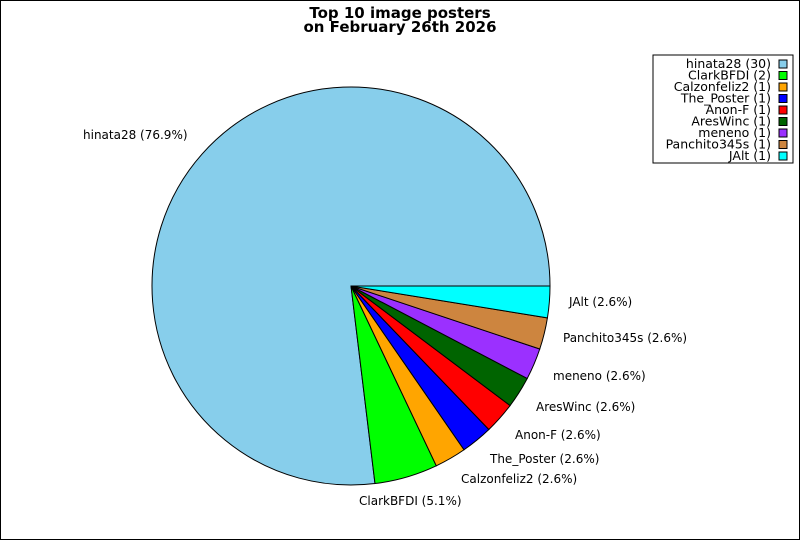 The image size is (800, 540). What do you see at coordinates (749, 155) in the screenshot?
I see `legend-label-jalt: JAlt (1)` at bounding box center [749, 155].